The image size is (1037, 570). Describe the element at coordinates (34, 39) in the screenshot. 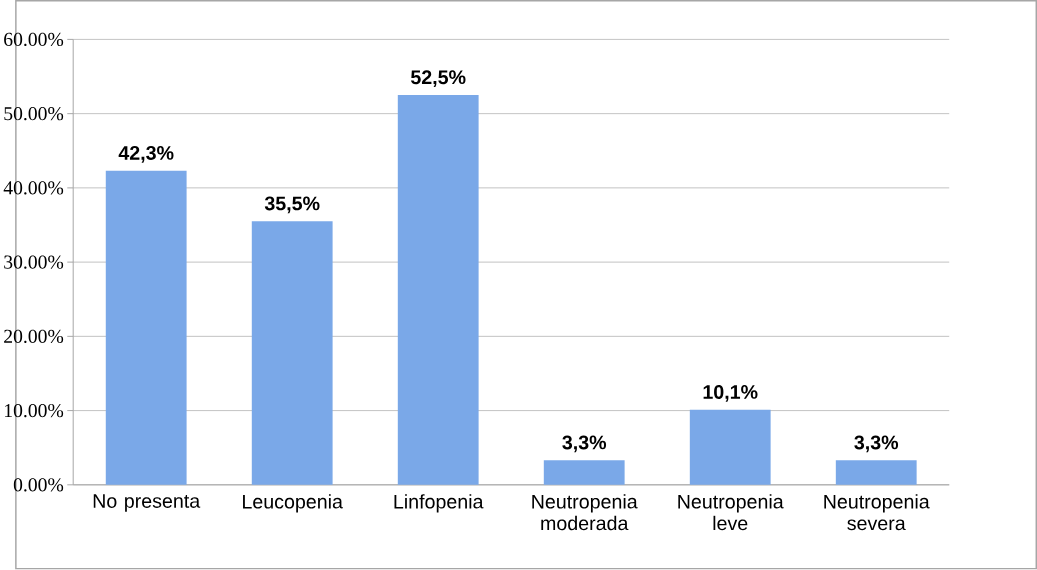

I see `y-tick-label: 60.00%` at that location.